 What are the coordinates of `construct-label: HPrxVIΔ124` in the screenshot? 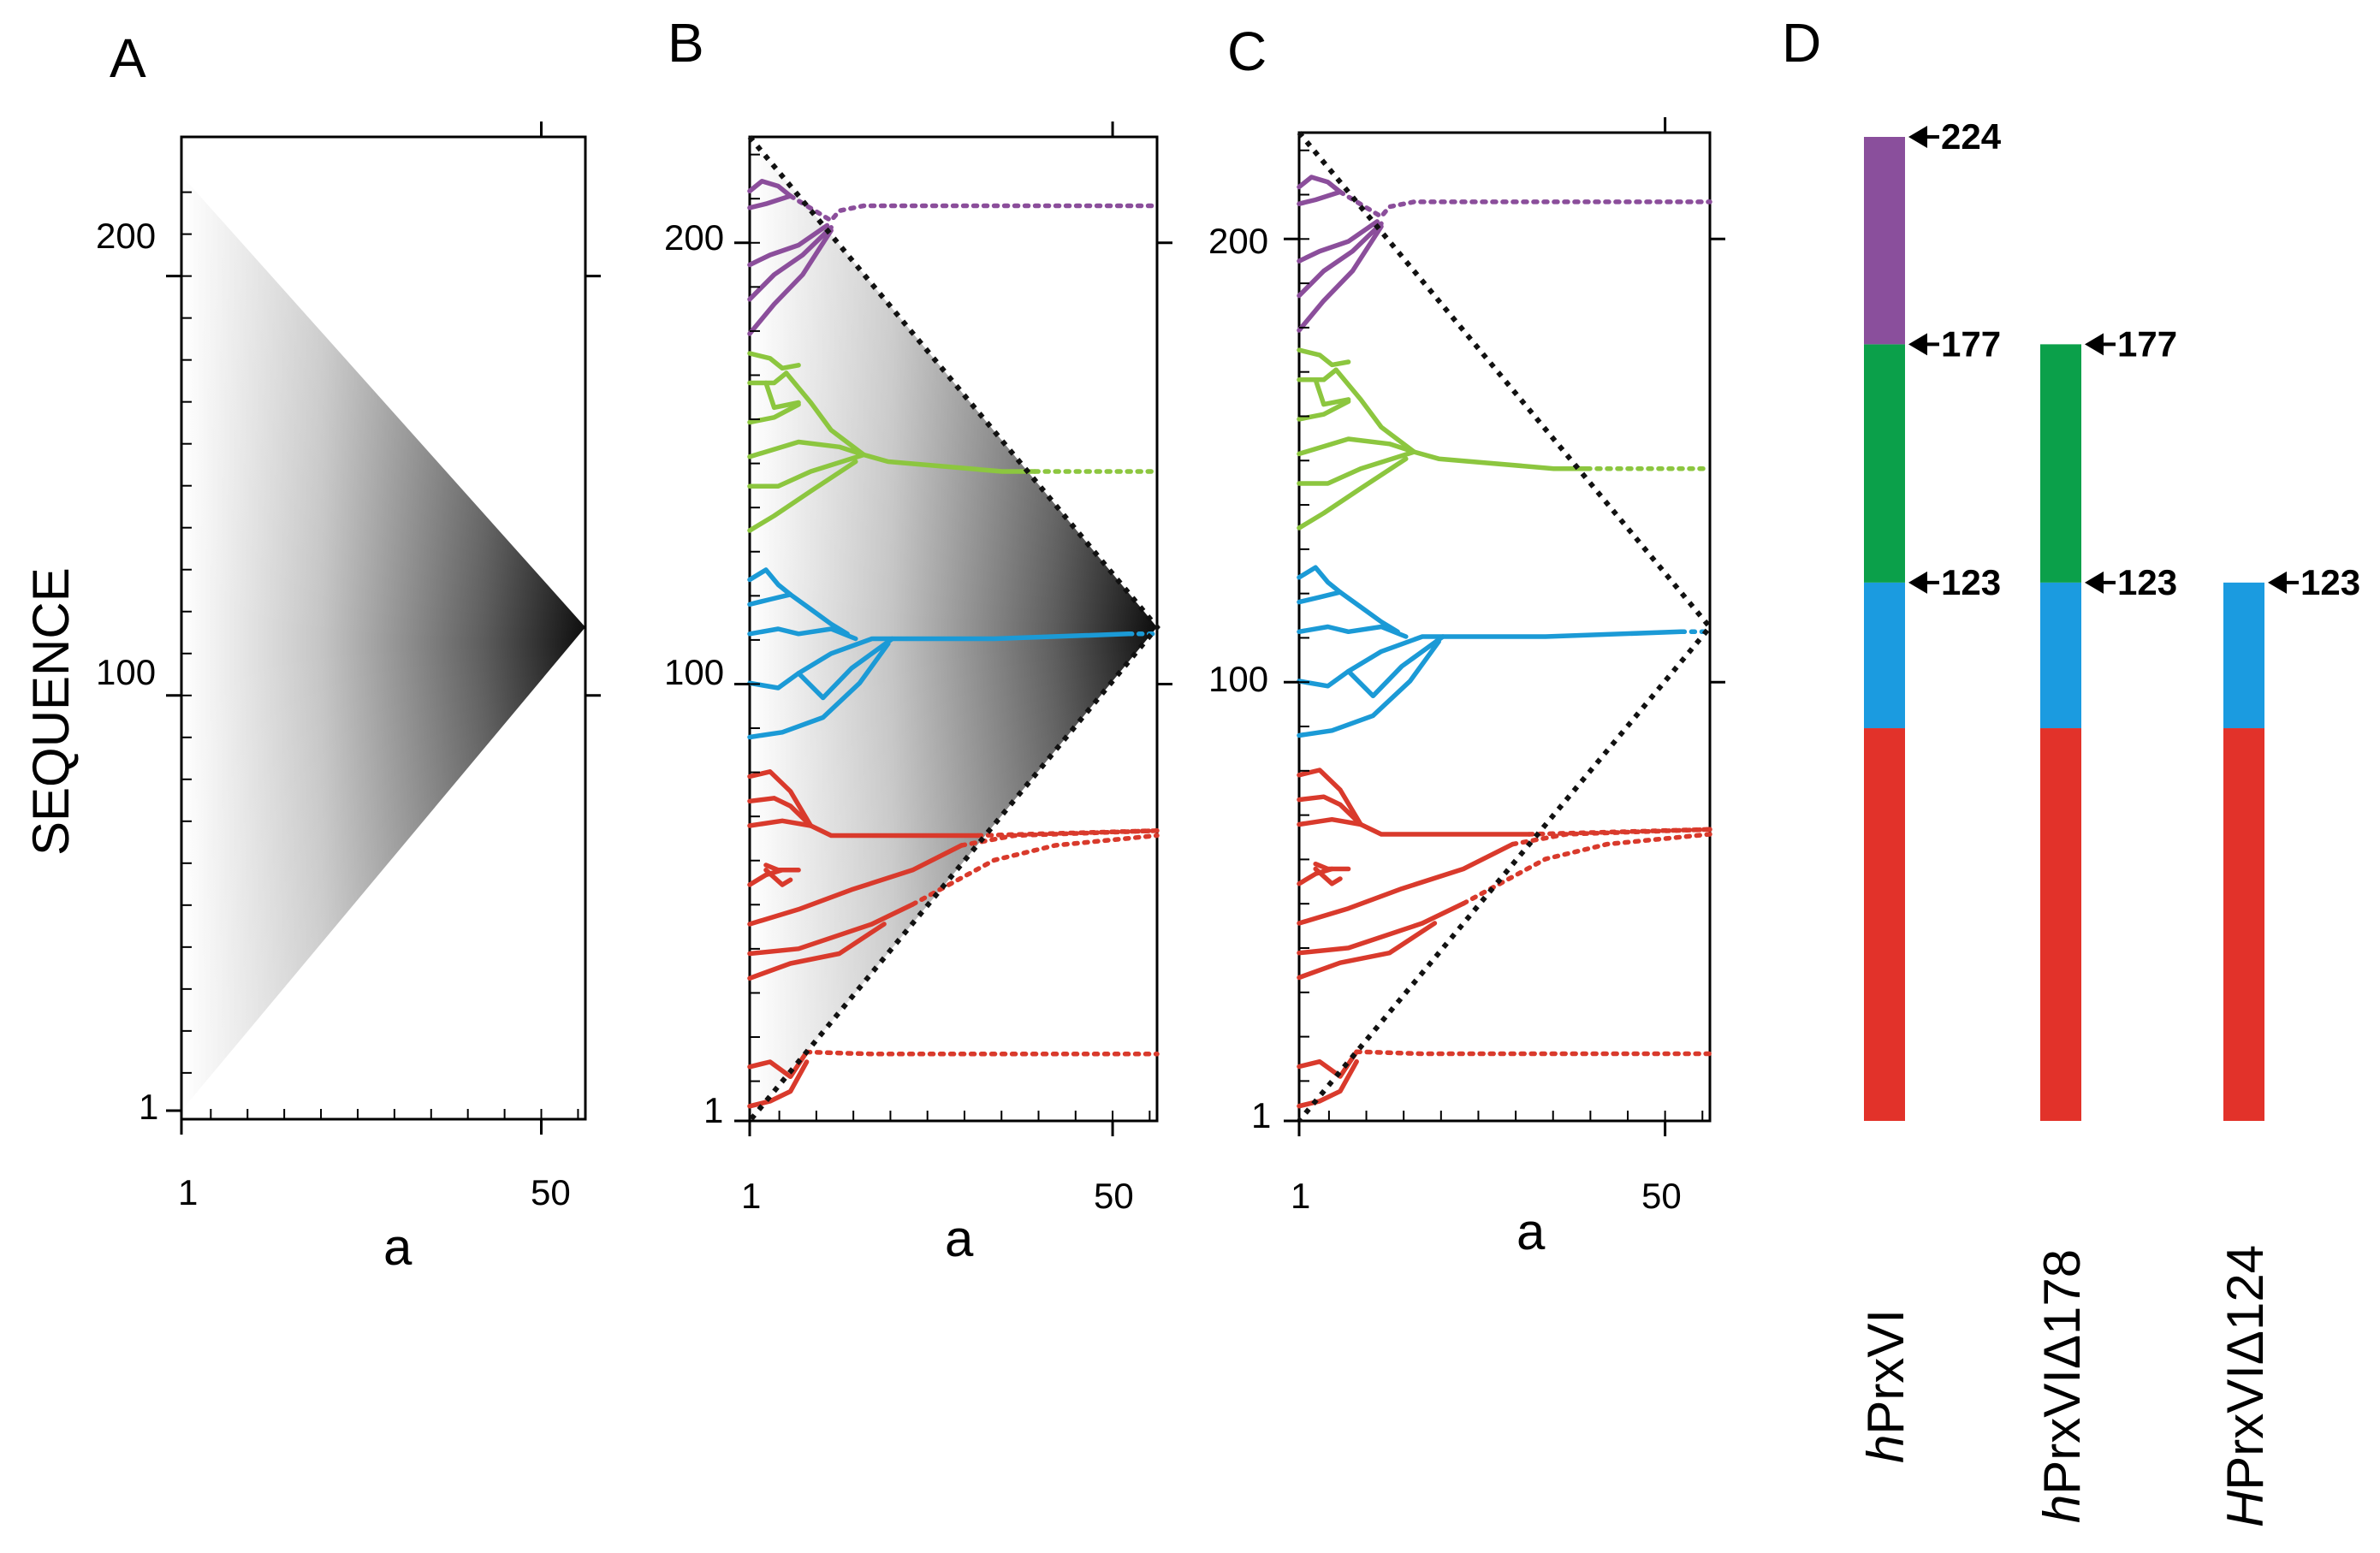 It's located at (2245, 1386).